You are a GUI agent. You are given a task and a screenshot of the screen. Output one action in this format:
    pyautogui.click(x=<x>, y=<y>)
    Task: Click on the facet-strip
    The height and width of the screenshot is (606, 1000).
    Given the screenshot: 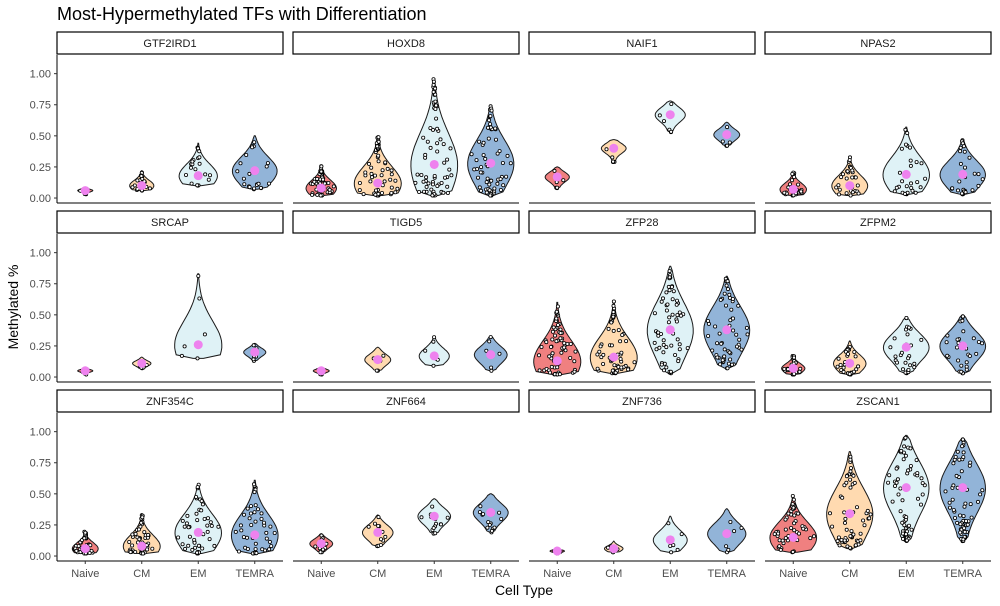 What is the action you would take?
    pyautogui.click(x=642, y=43)
    